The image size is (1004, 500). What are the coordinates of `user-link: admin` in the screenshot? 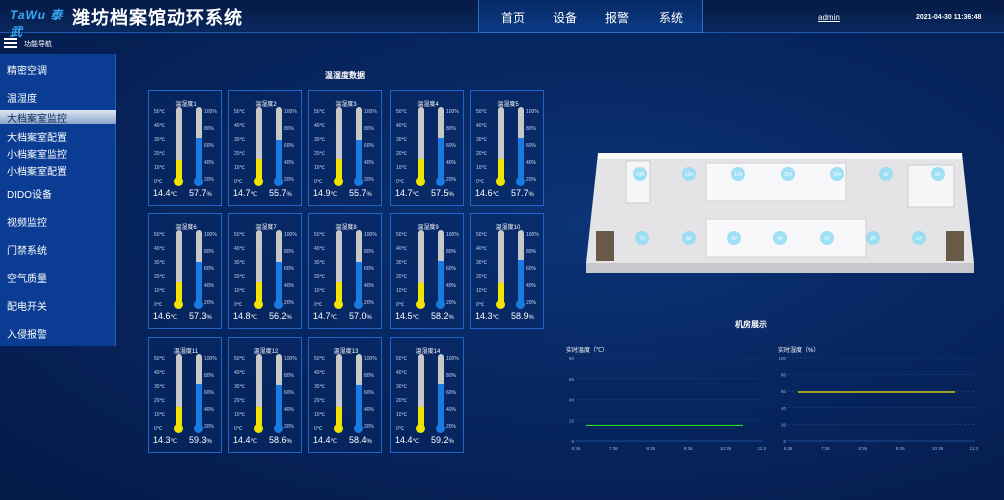 It's located at (829, 17).